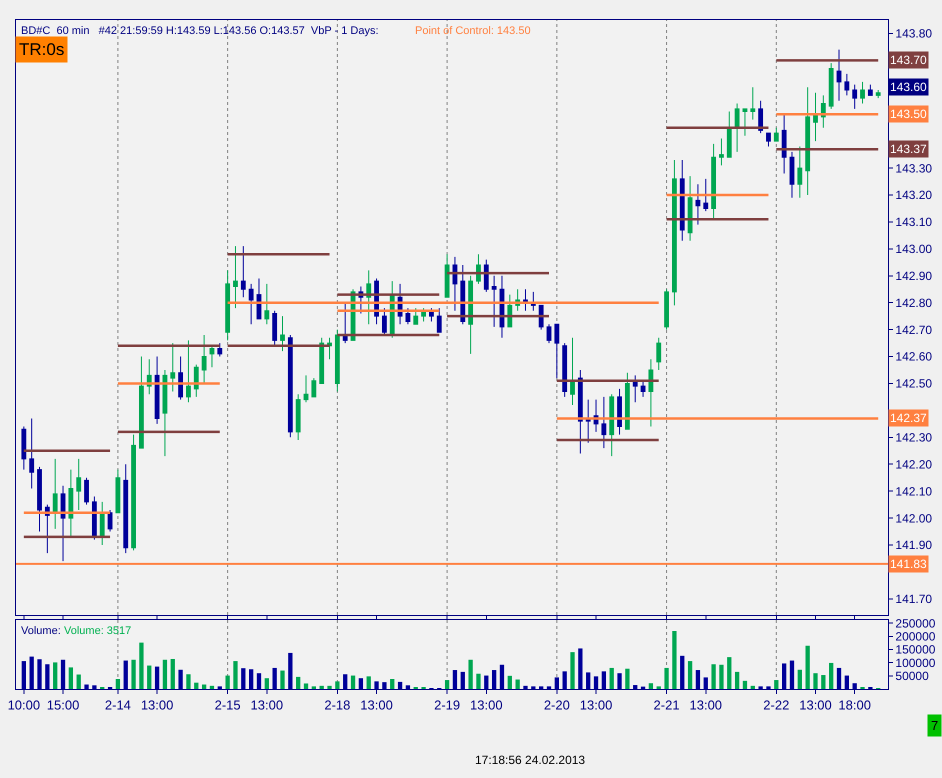 The image size is (942, 778). I want to click on chart-subtitle: Volume: 3517, so click(98, 631).